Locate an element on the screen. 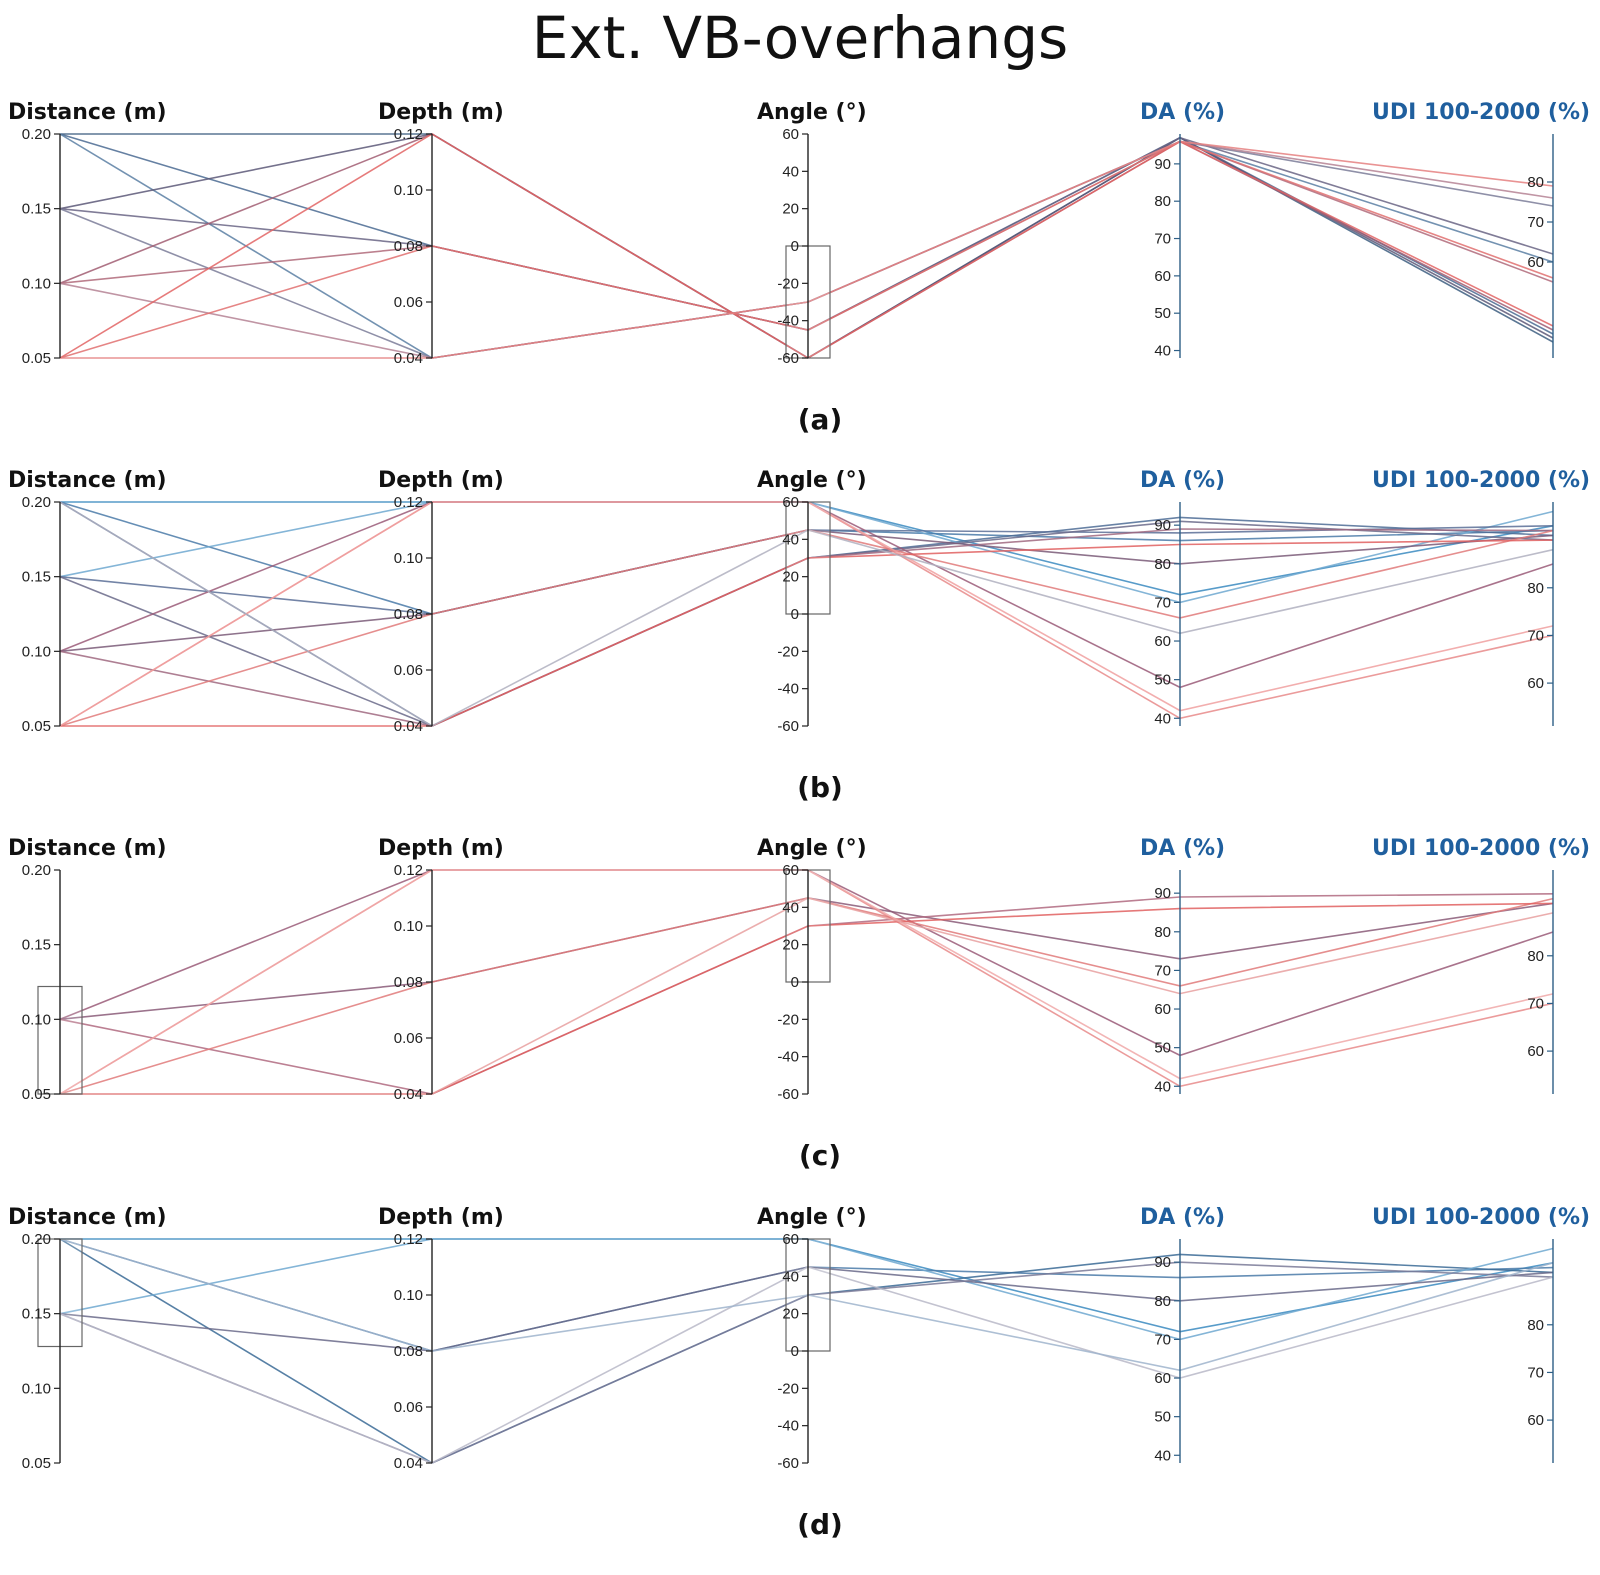 The image size is (1600, 1575). tick-label: 0.06 is located at coordinates (408, 302).